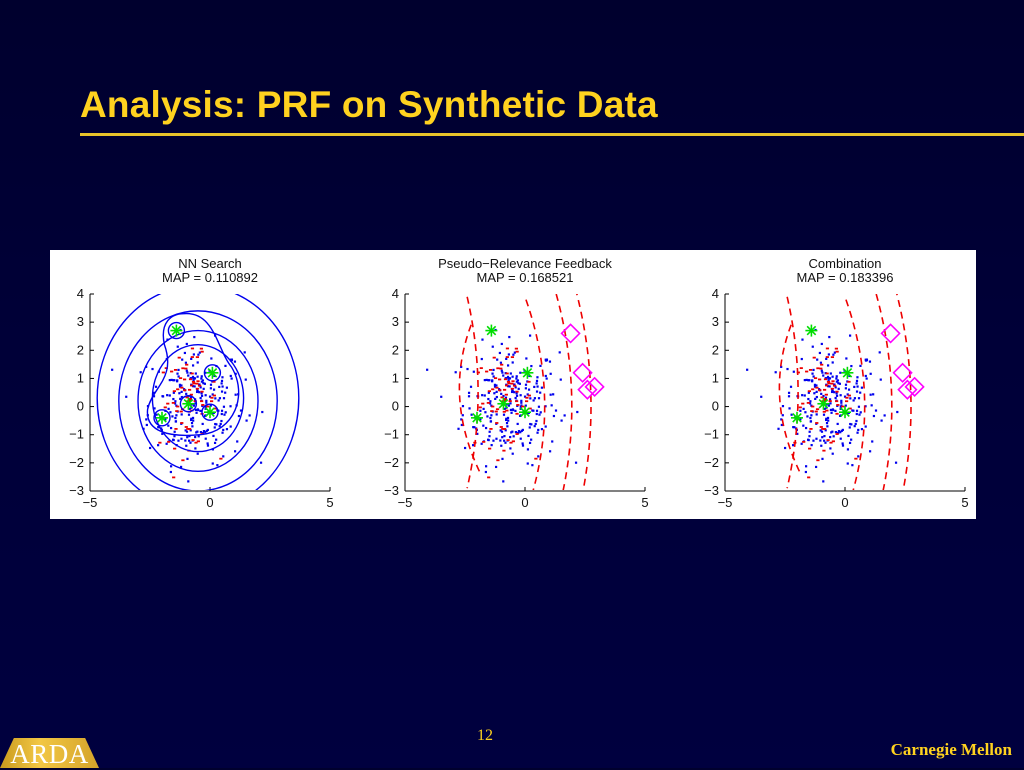  What do you see at coordinates (80, 321) in the screenshot?
I see `y-tick-label: 3` at bounding box center [80, 321].